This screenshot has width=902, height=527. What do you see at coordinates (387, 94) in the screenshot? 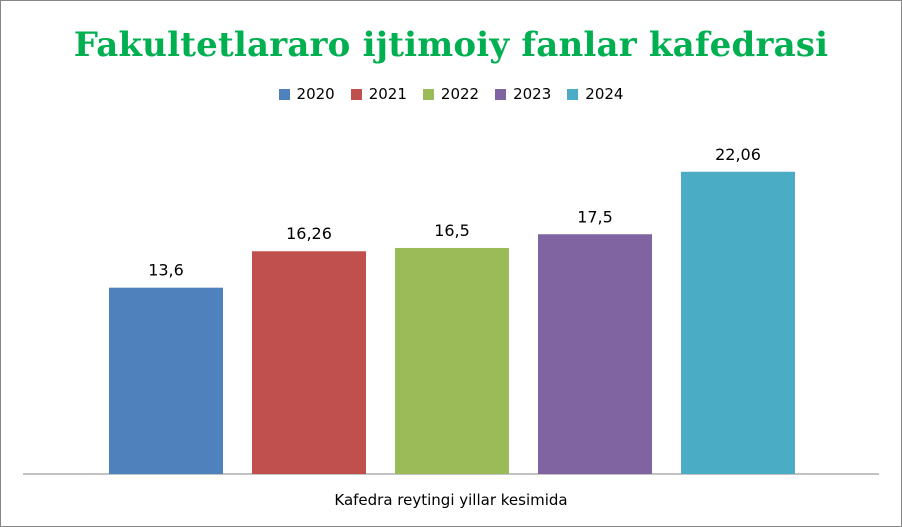
I see `legend-label-2021: 2021` at bounding box center [387, 94].